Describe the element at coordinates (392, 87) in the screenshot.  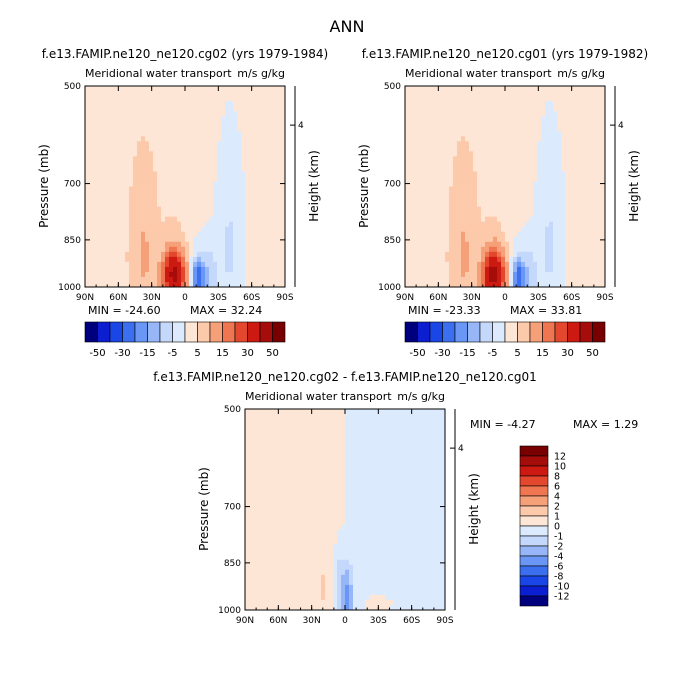
I see `y-tick-label: 500` at that location.